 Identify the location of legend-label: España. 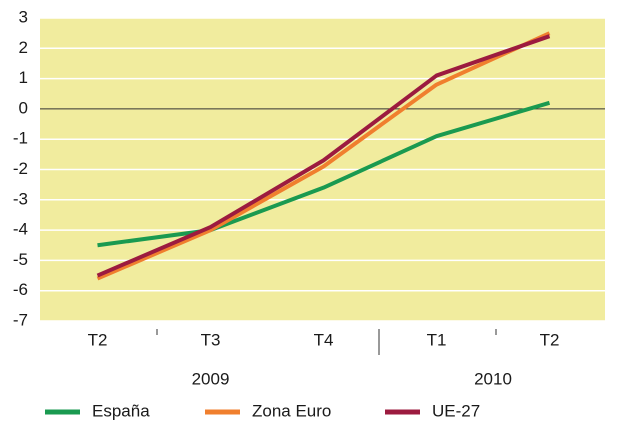
(121, 410).